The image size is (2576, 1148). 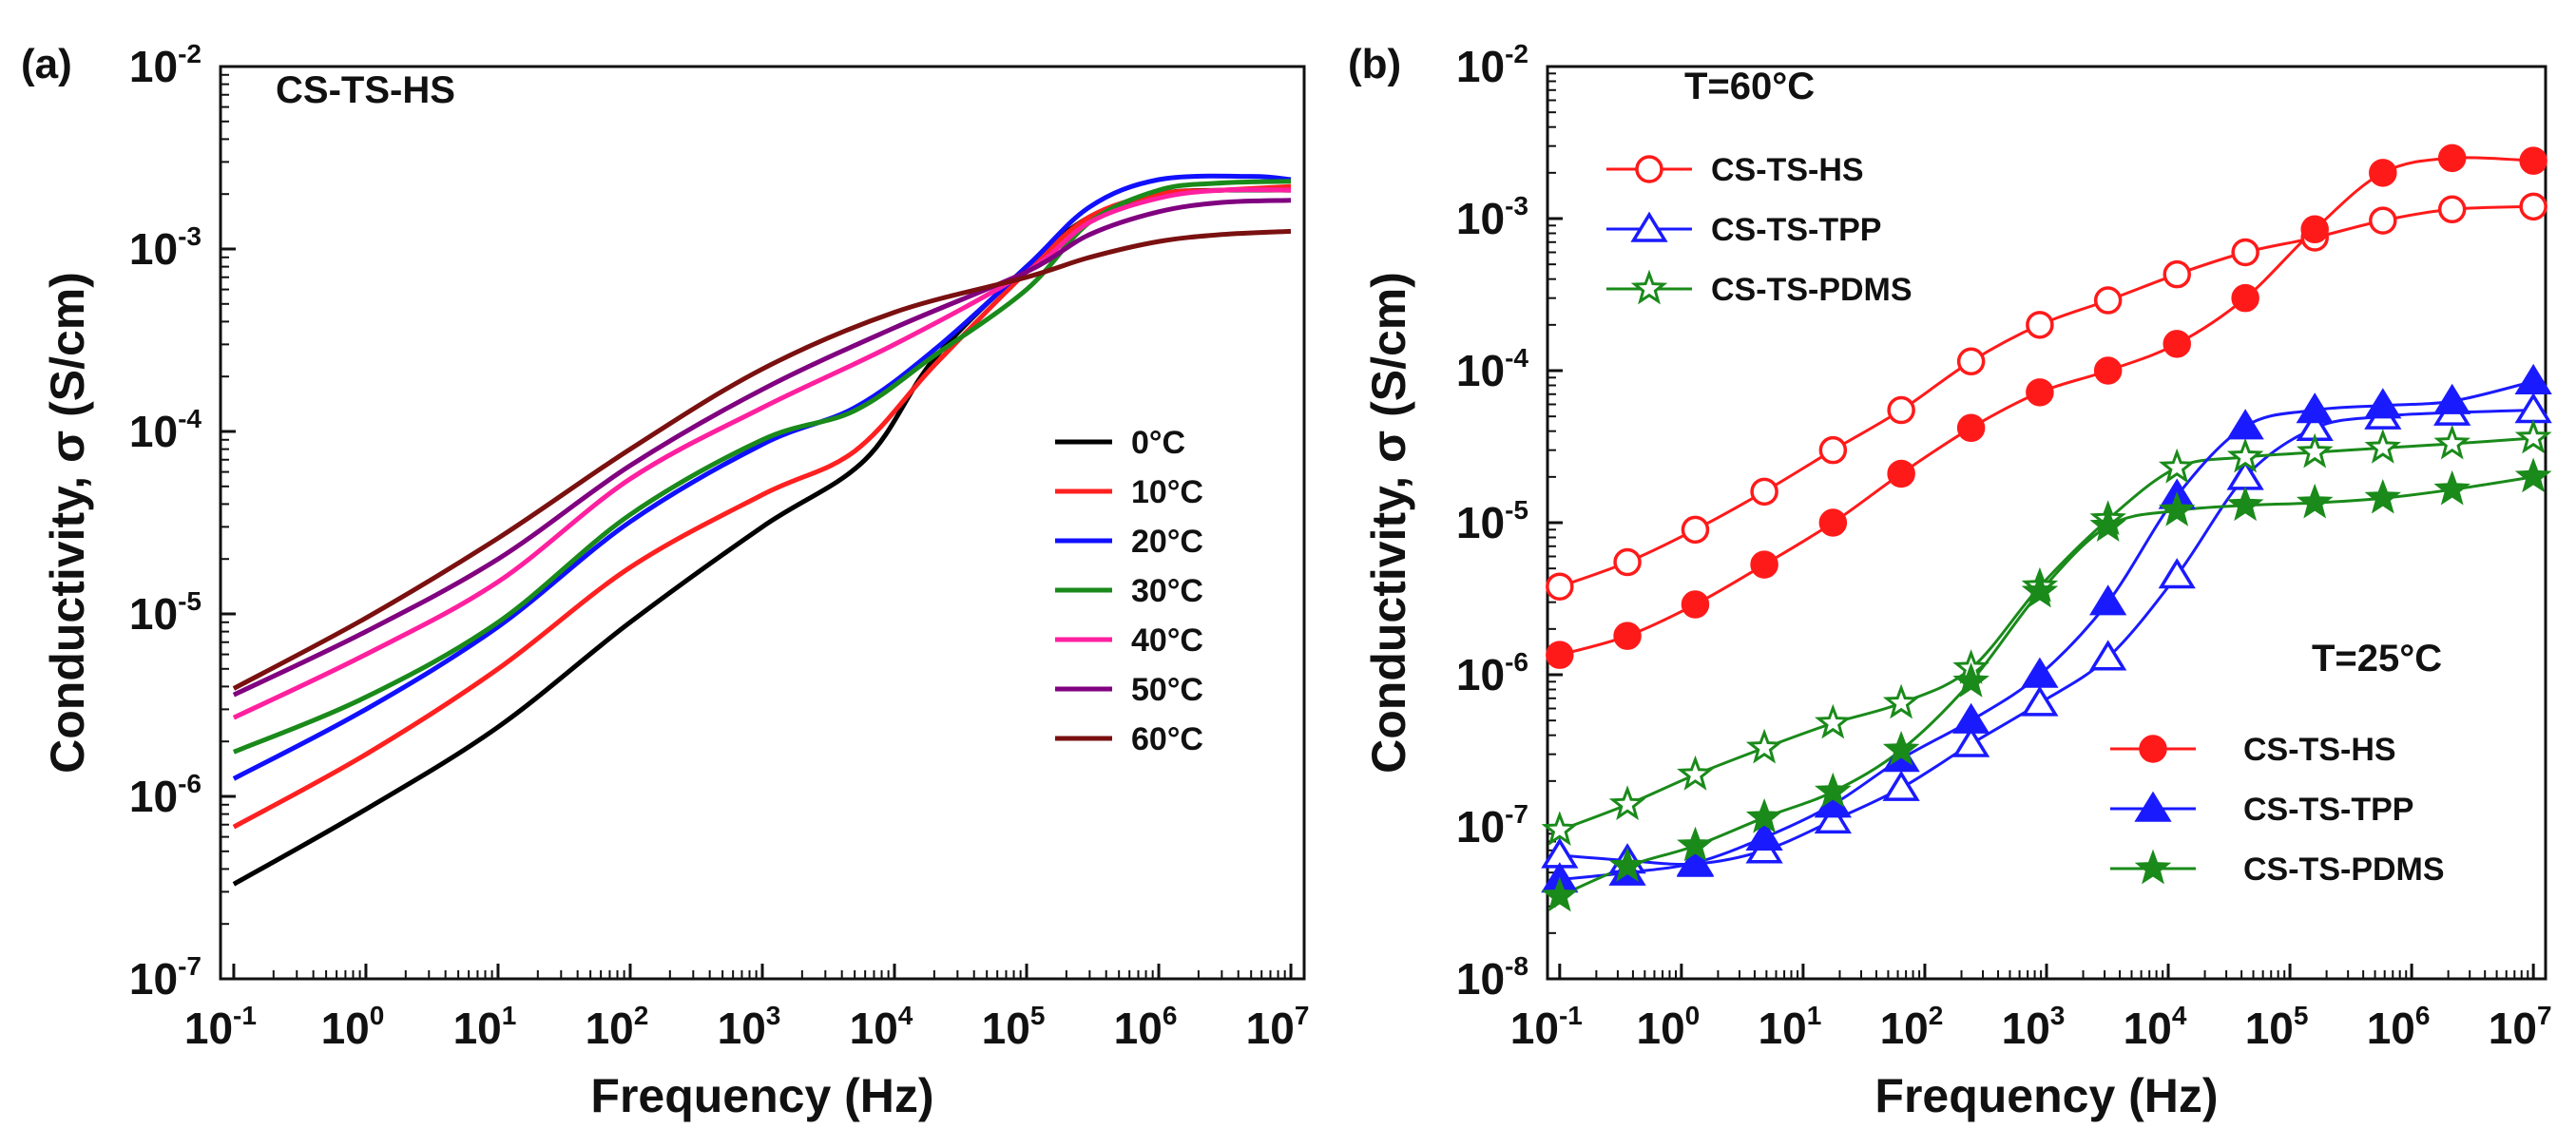 I want to click on tick-exponent: -7, so click(x=190, y=966).